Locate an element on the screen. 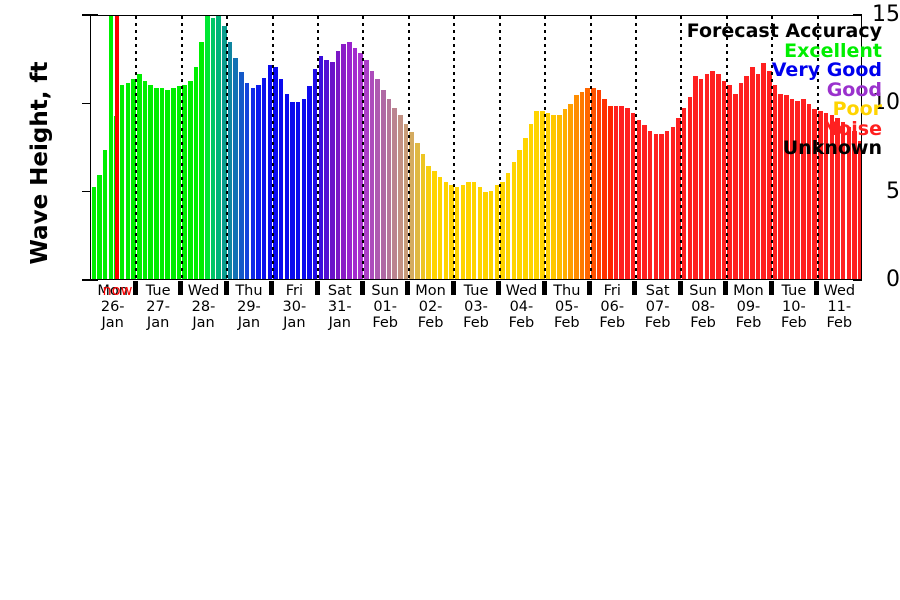  x-axis-day-label: Mon 09-Feb is located at coordinates (748, 307).